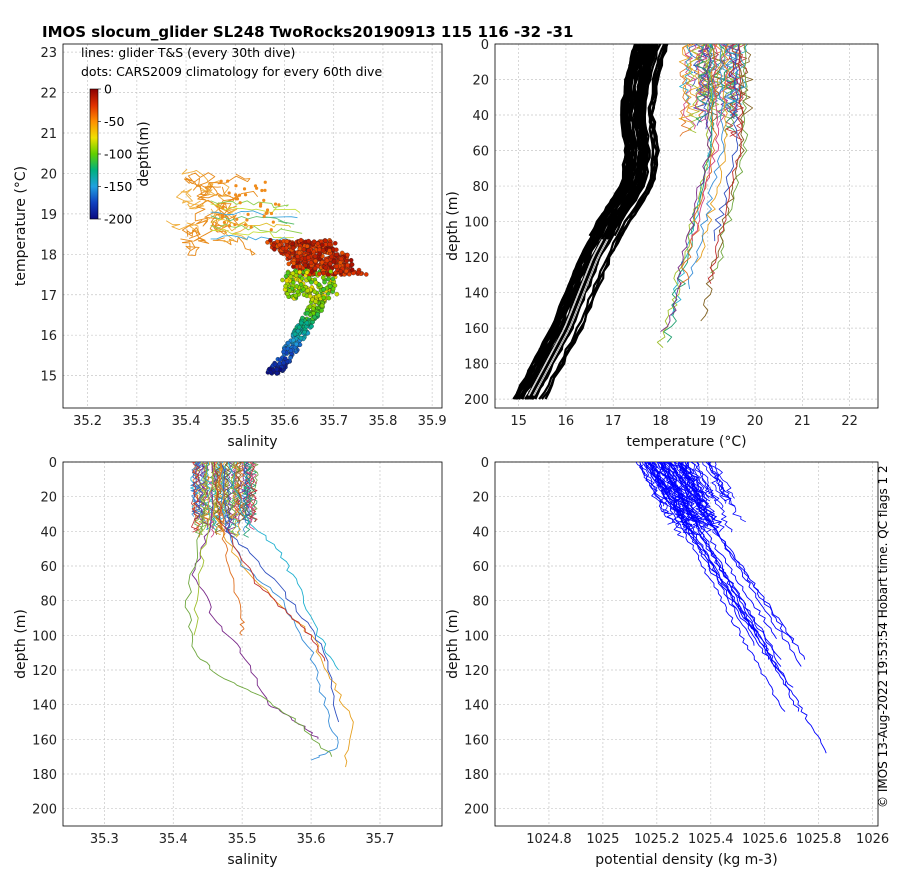  What do you see at coordinates (311, 839) in the screenshot?
I see `x-tick-label: 35.6` at bounding box center [311, 839].